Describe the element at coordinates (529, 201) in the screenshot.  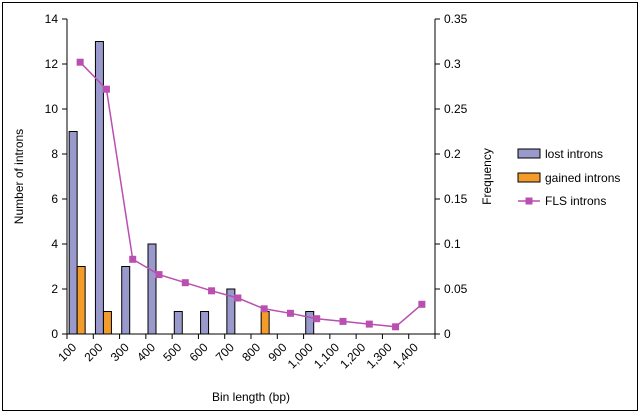
I see `legend-marker-fls-introns` at that location.